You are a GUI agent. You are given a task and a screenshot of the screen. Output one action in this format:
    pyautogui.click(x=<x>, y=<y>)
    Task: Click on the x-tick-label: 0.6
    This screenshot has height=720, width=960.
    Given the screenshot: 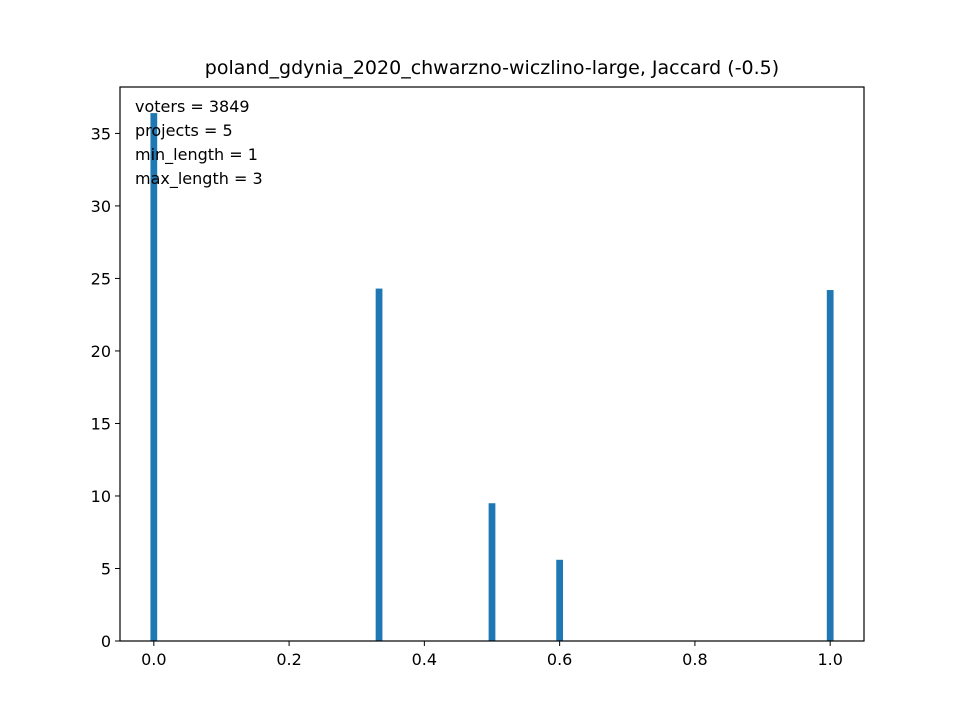 What is the action you would take?
    pyautogui.click(x=559, y=659)
    